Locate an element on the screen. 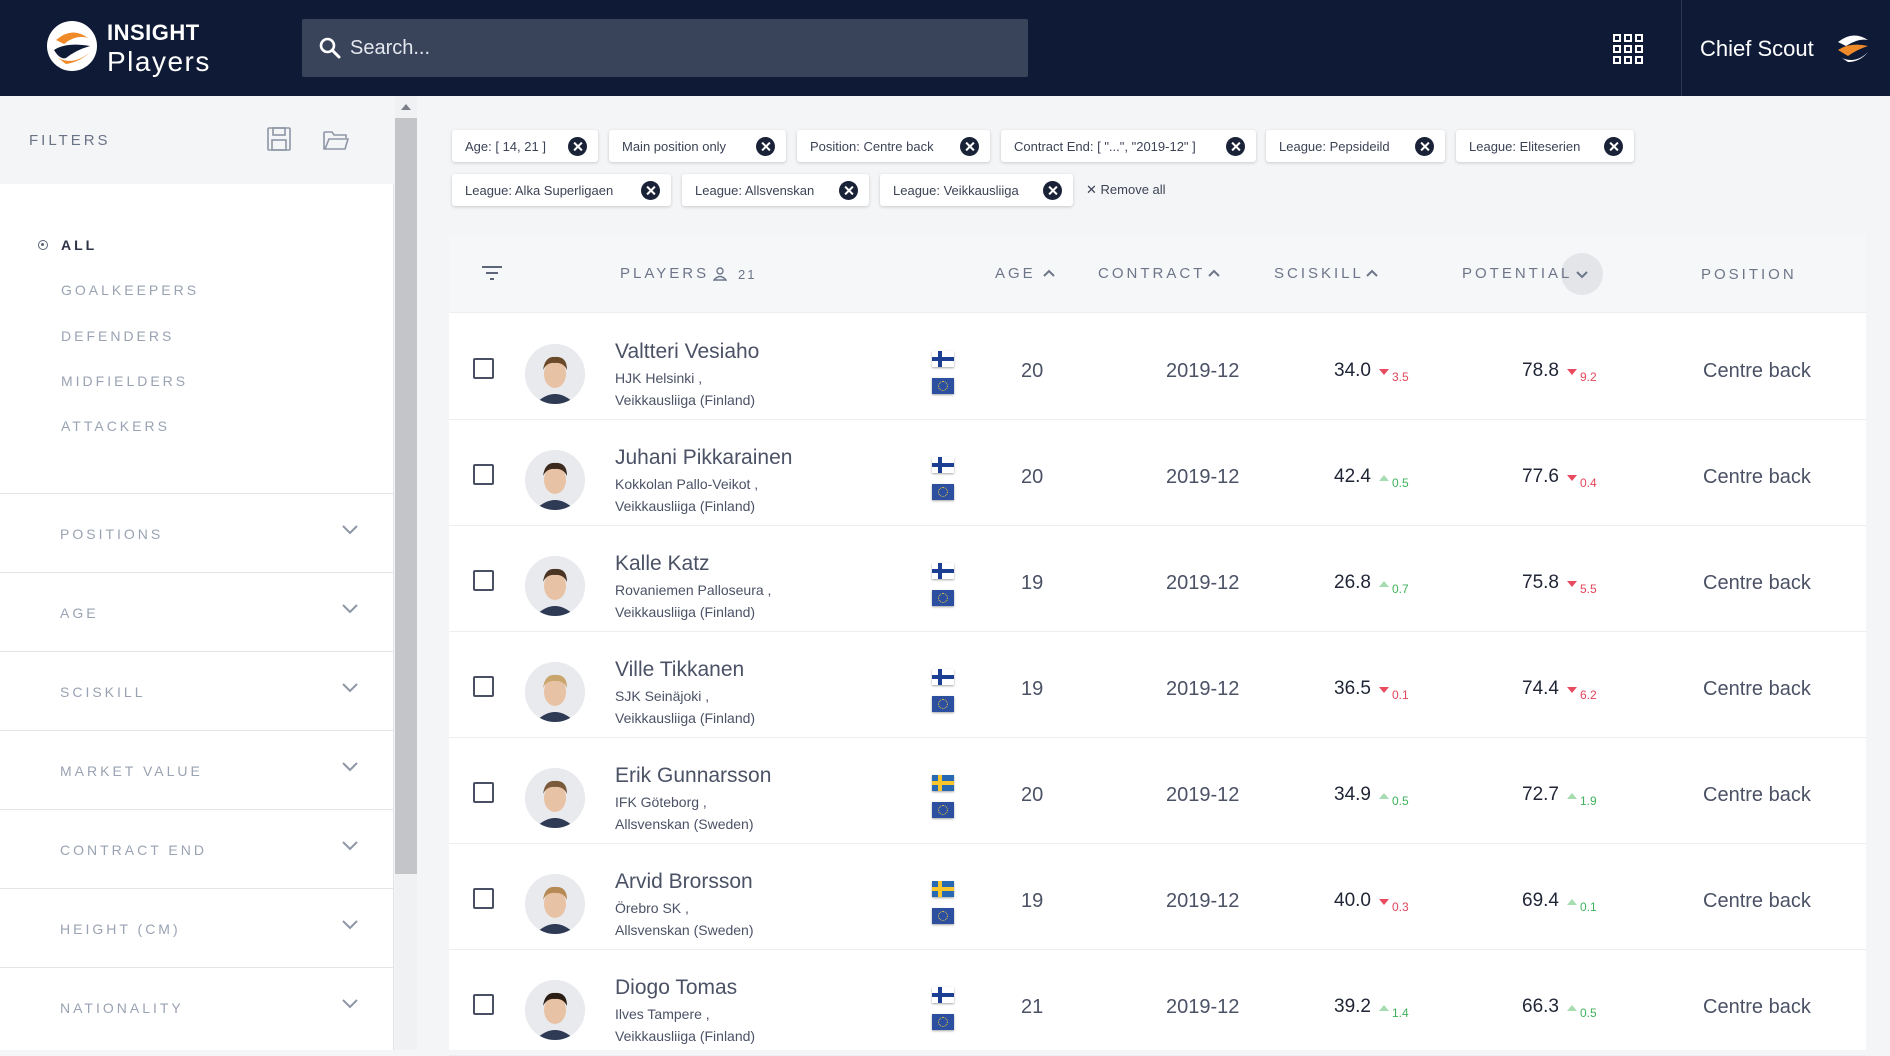 The image size is (1890, 1056). player-contract: 2019-12 is located at coordinates (1203, 1007).